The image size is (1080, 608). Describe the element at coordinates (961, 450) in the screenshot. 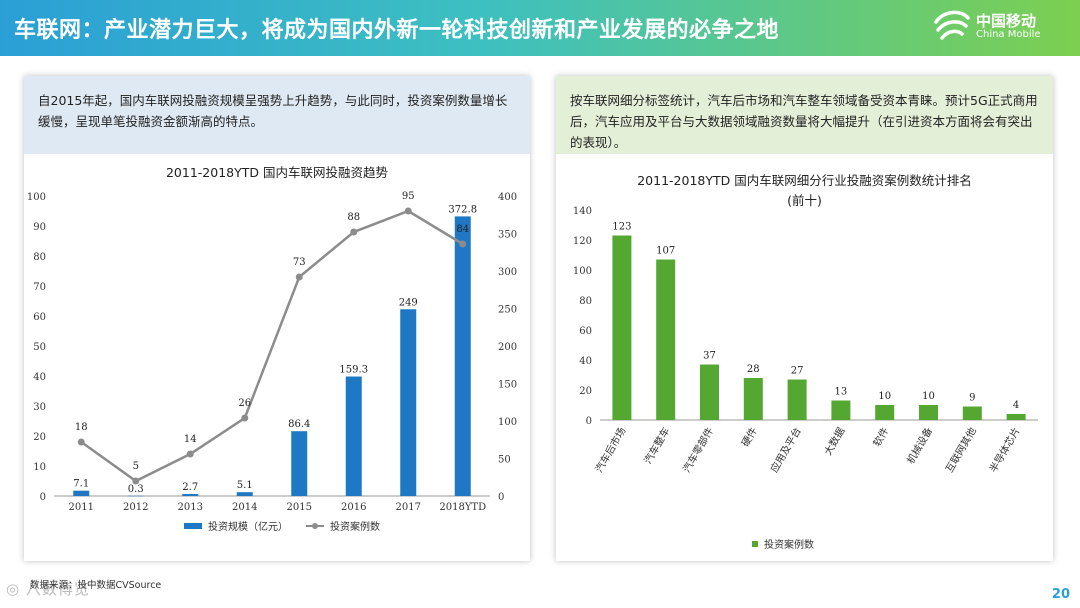

I see `x-tick-label: 互联网其他` at that location.